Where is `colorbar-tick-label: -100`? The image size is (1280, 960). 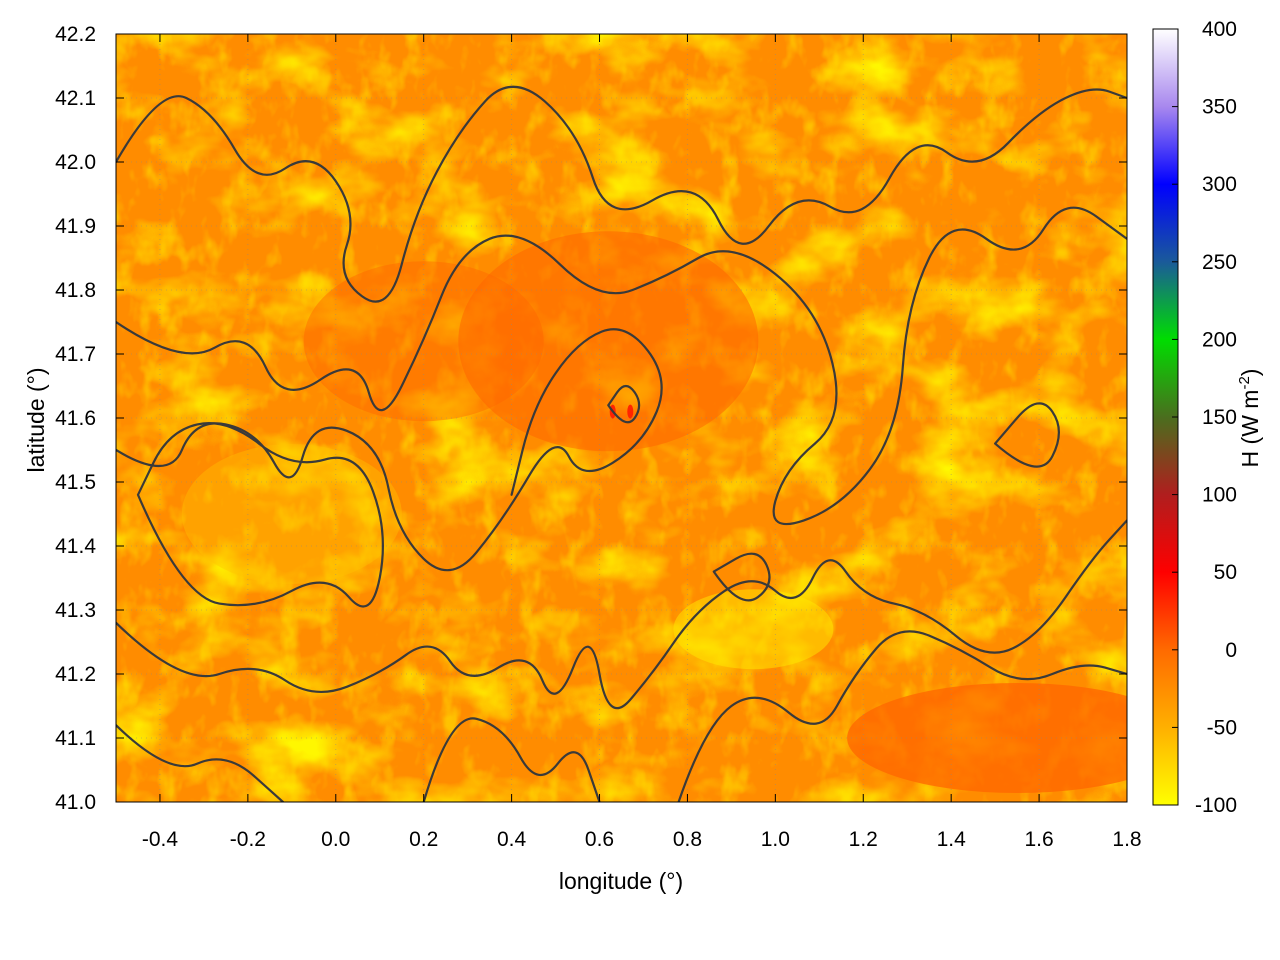
colorbar-tick-label: -100 is located at coordinates (1216, 805).